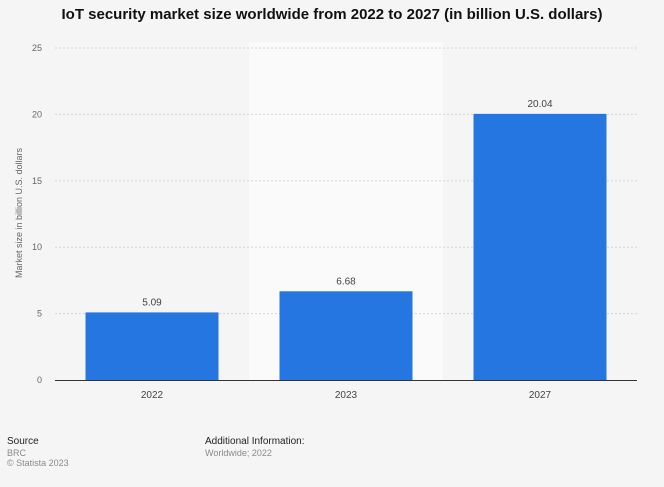 The image size is (664, 487). What do you see at coordinates (346, 335) in the screenshot?
I see `bar-2023` at bounding box center [346, 335].